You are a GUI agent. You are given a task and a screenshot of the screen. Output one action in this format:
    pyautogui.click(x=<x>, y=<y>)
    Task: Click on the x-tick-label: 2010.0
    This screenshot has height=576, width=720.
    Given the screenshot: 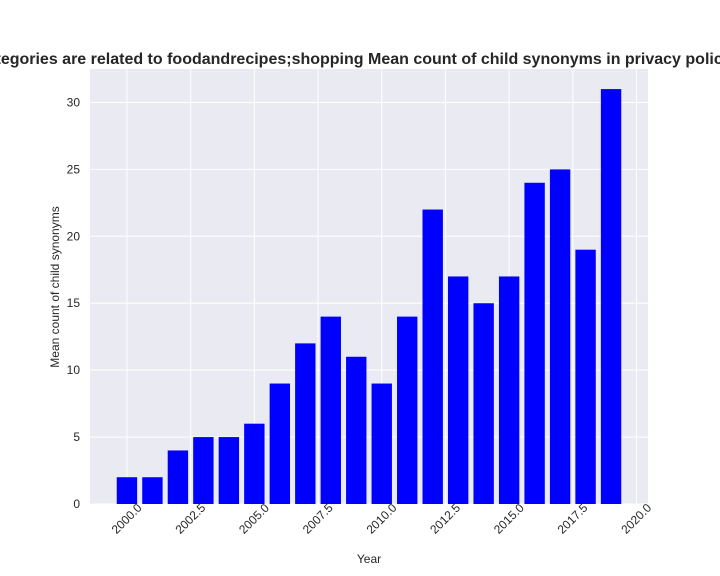 What is the action you would take?
    pyautogui.click(x=382, y=519)
    